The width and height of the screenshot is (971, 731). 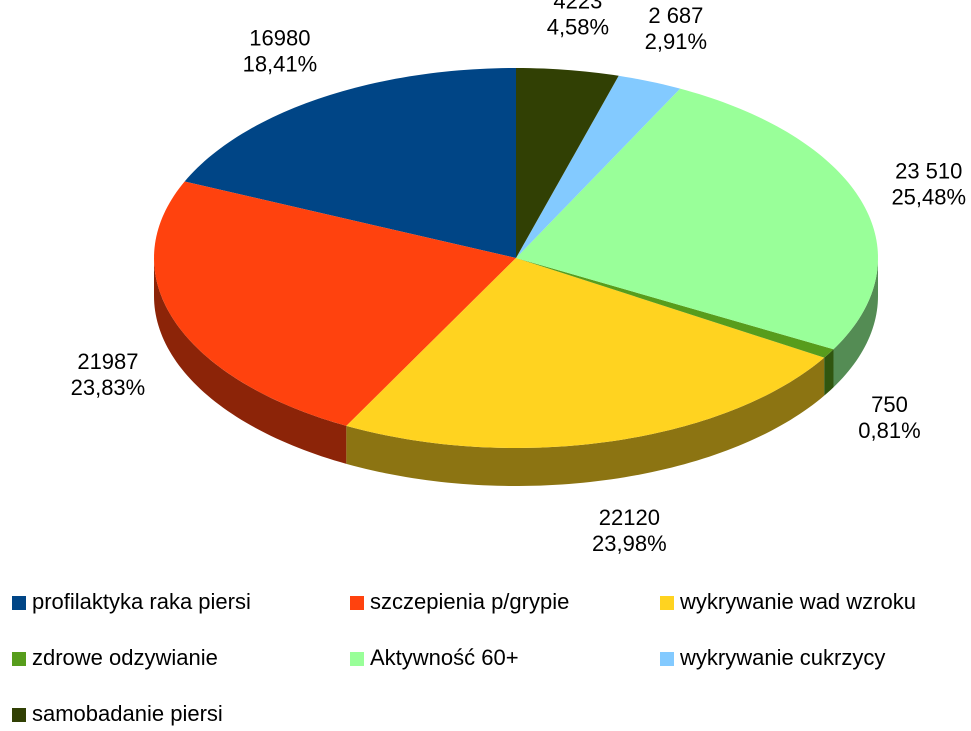 I want to click on percent-label: 2,91%, so click(x=676, y=41).